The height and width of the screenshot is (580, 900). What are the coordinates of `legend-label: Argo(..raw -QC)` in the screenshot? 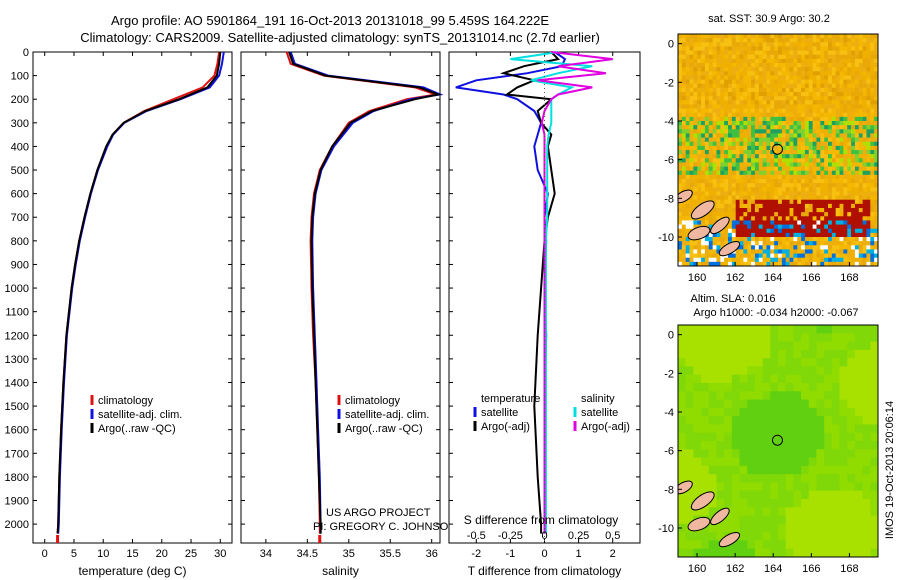 It's located at (137, 429).